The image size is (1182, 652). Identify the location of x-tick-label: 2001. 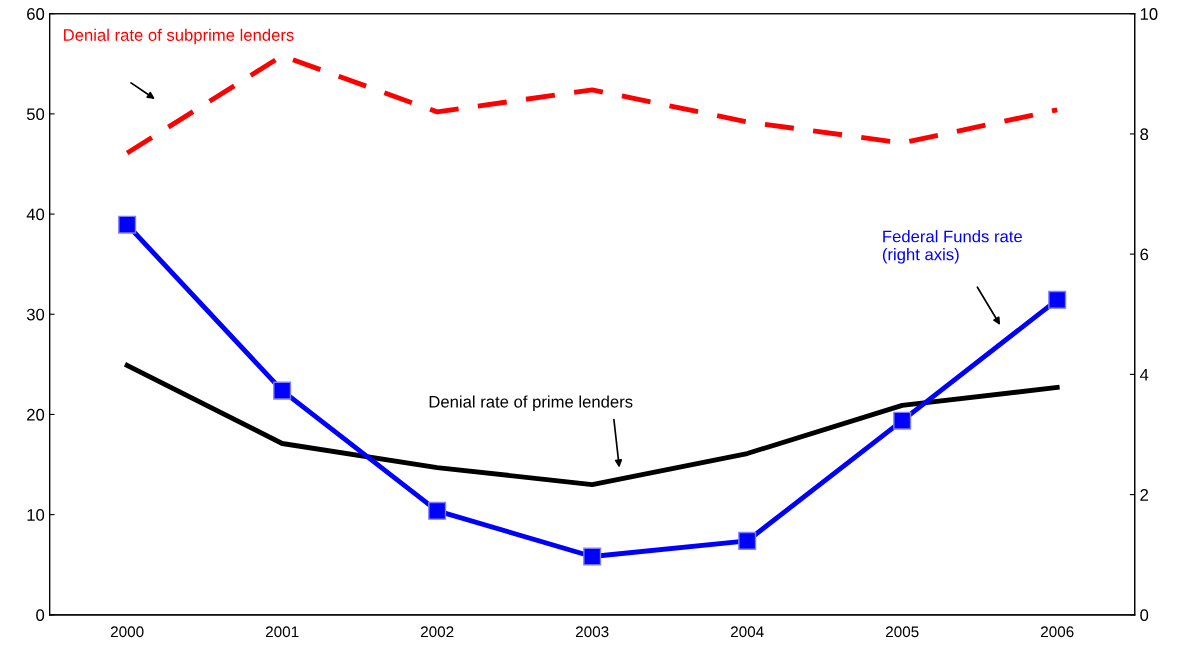
(282, 632).